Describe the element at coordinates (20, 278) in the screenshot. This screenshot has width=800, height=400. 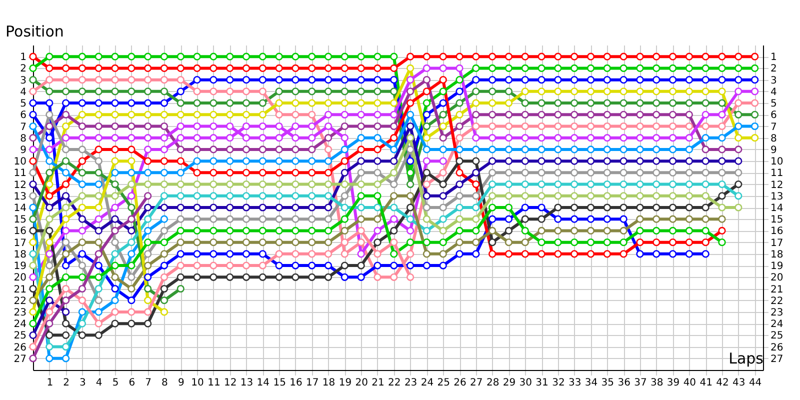
I see `y-tick-label: 20` at that location.